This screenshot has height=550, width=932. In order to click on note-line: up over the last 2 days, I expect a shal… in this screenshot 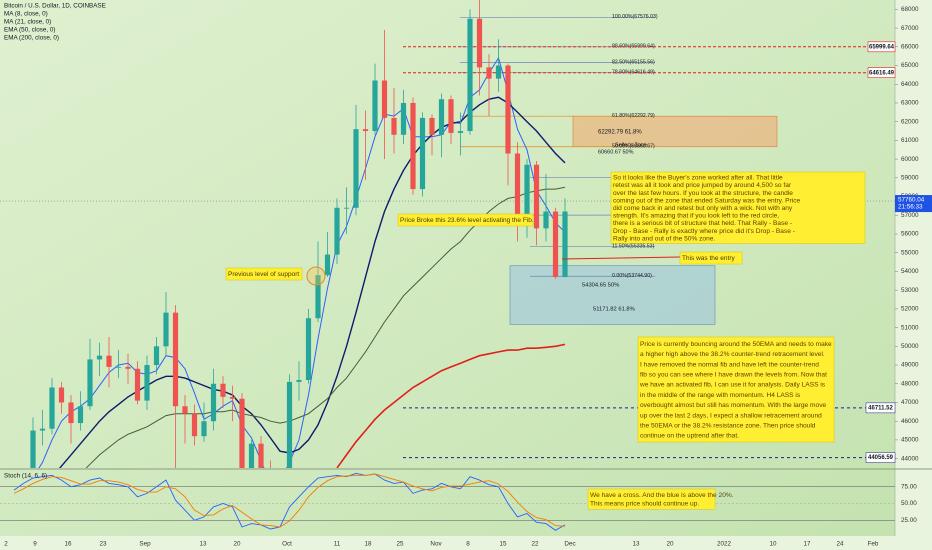, I will do `click(731, 415)`.